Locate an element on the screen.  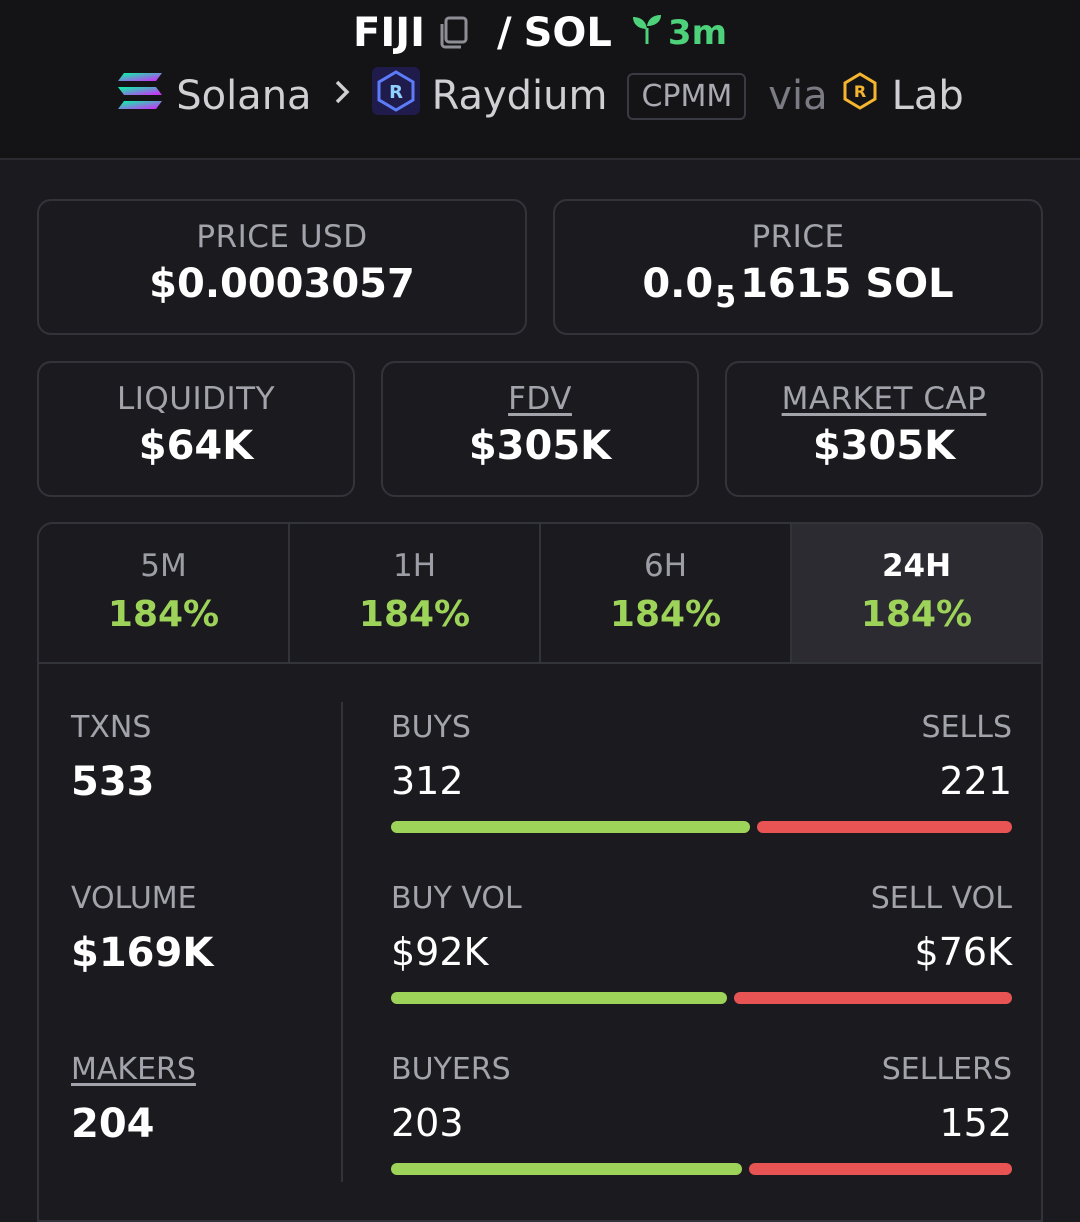
buys-value: 312 is located at coordinates (427, 781).